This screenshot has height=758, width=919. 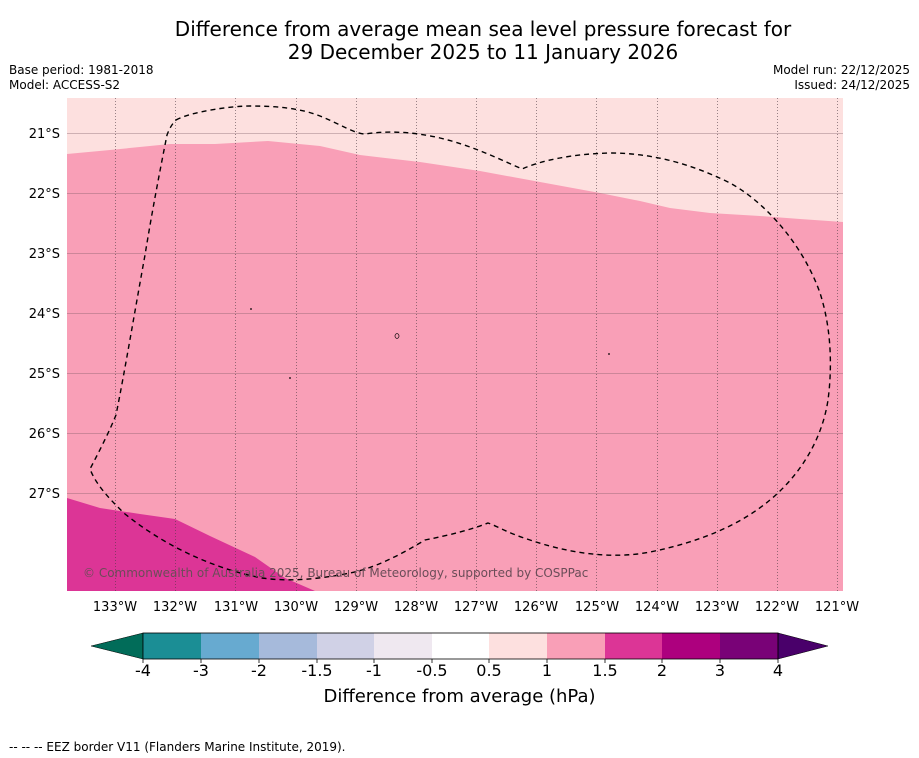 I want to click on lon-label: 132°W, so click(x=175, y=607).